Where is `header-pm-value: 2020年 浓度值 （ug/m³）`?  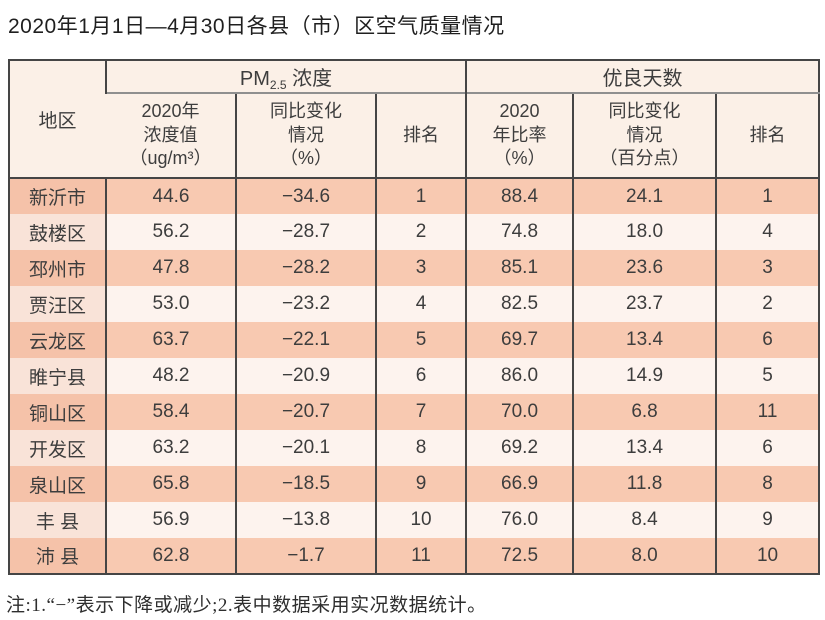 header-pm-value: 2020年 浓度值 （ug/m³） is located at coordinates (171, 135).